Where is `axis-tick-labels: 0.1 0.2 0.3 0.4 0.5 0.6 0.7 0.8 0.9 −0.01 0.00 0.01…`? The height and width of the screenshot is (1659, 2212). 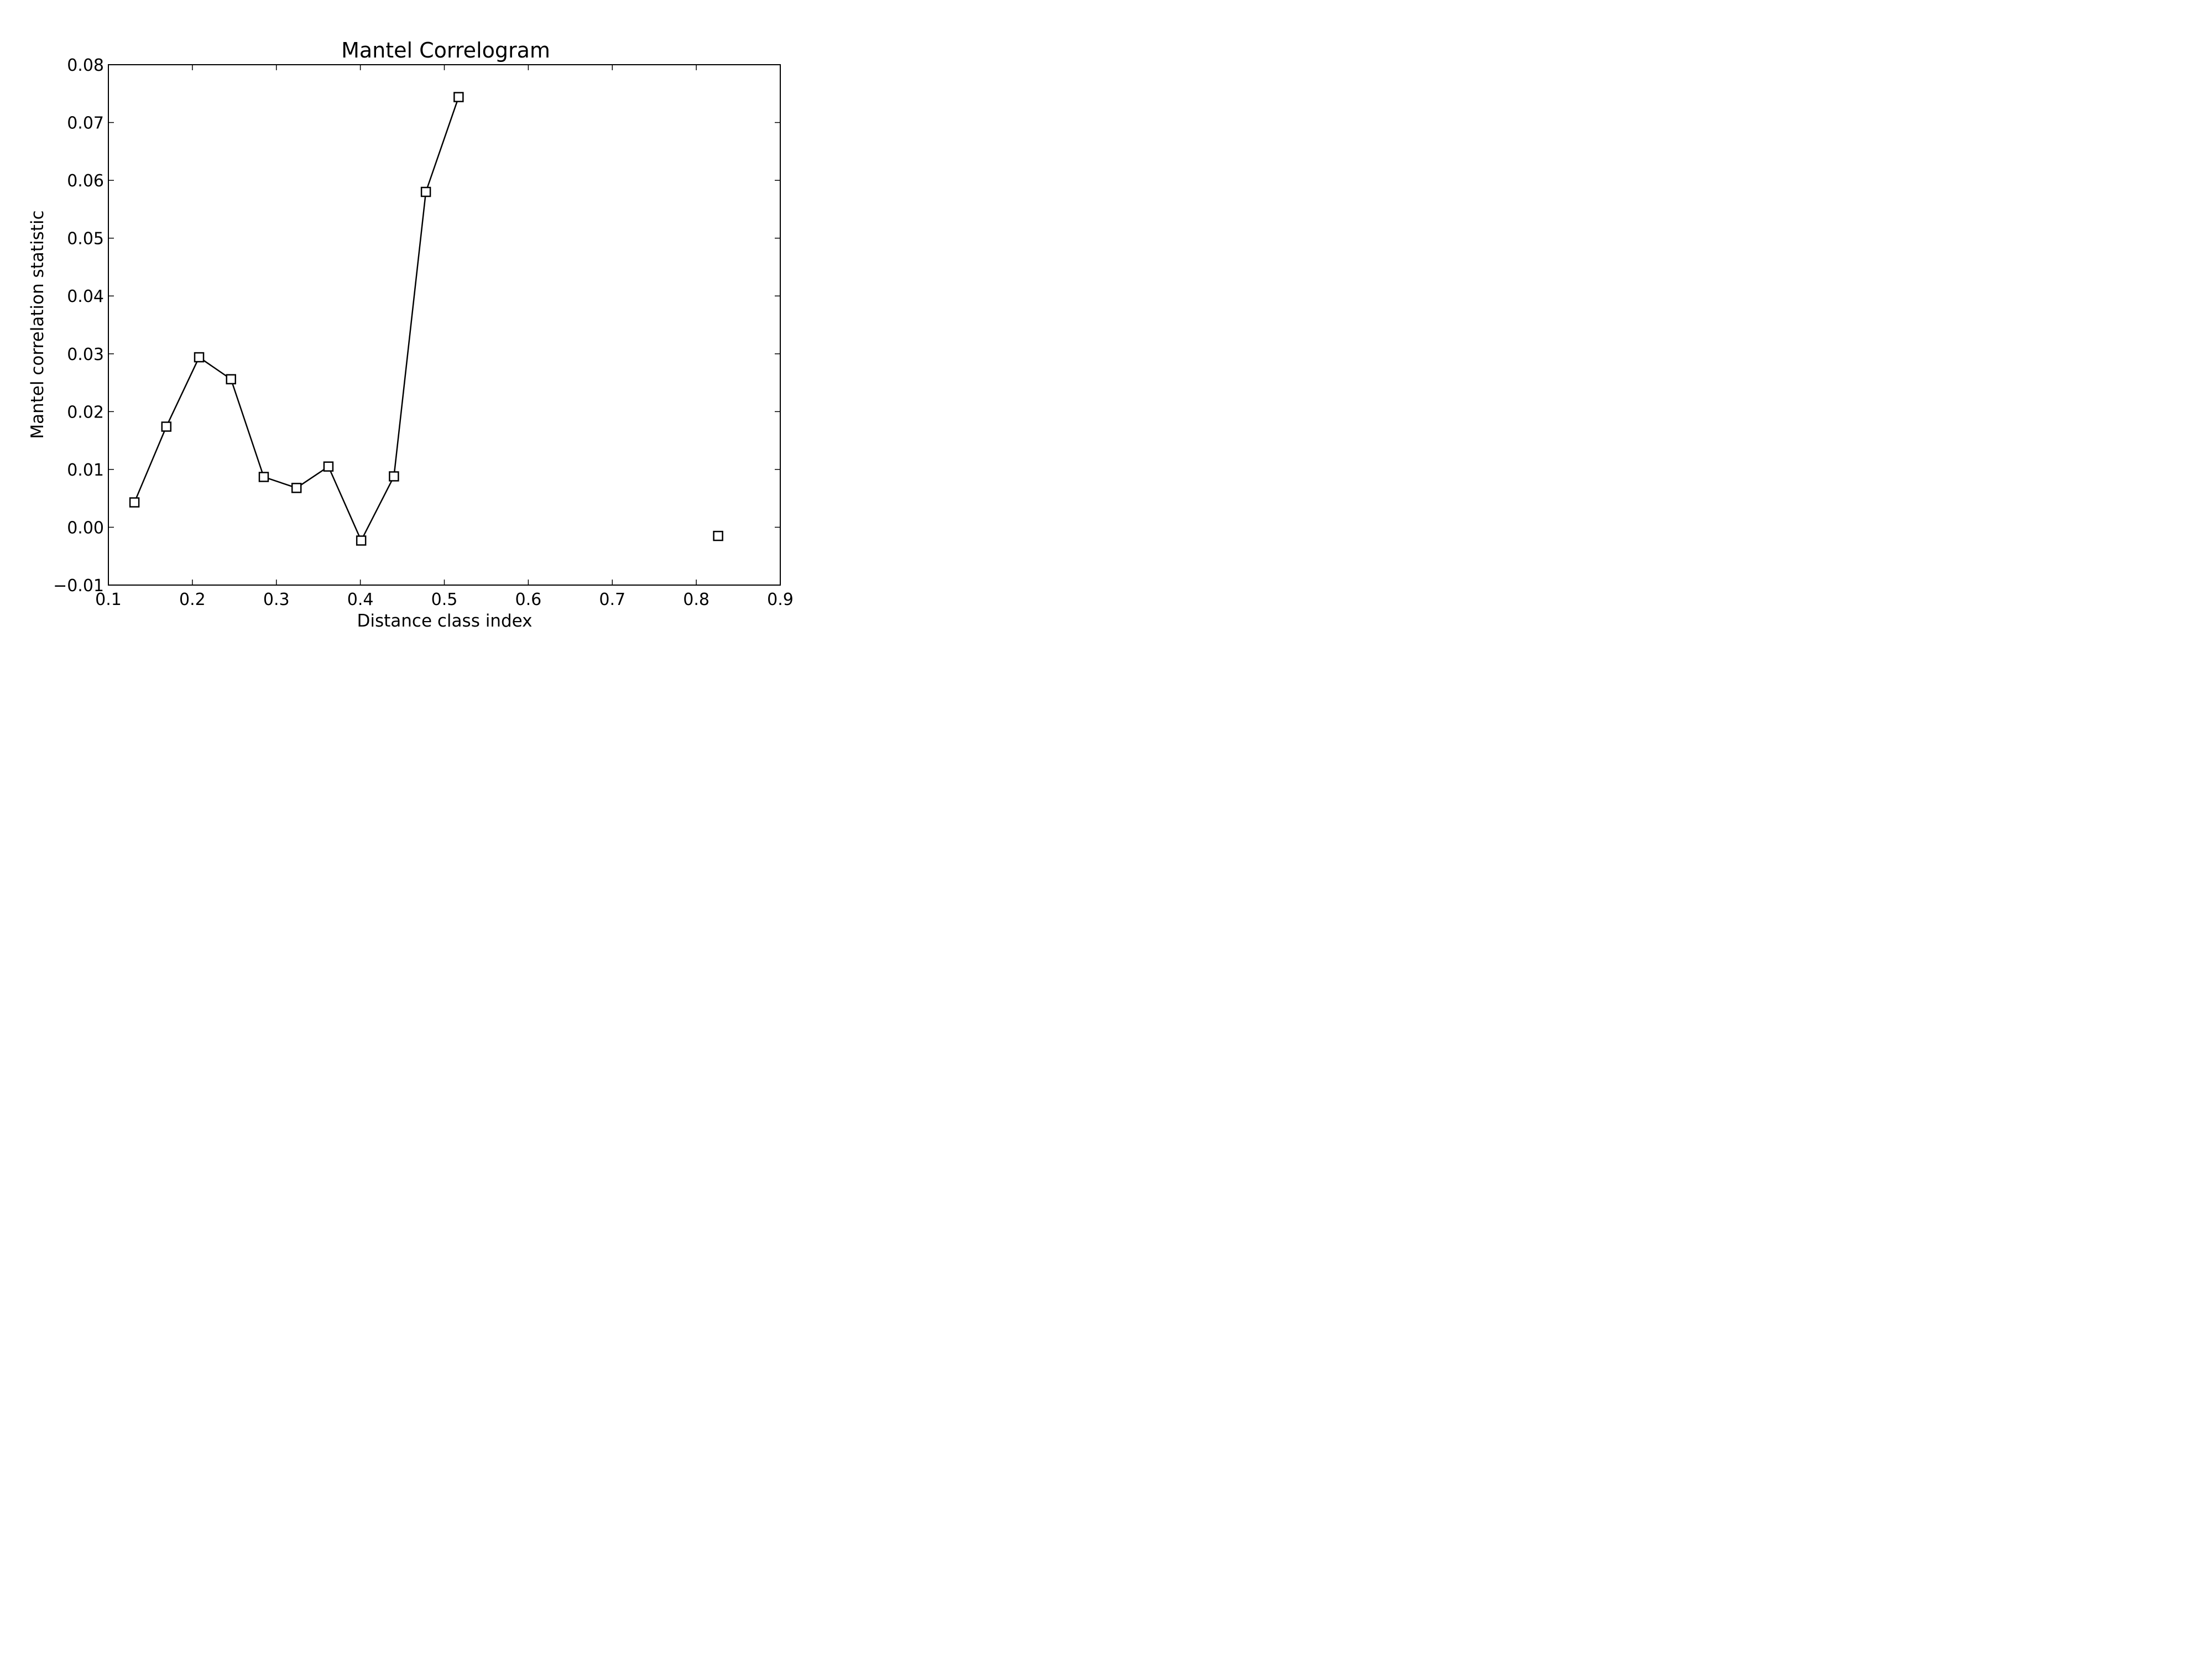
axis-tick-labels: 0.1 0.2 0.3 0.4 0.5 0.6 0.7 0.8 0.9 −0.01 0.00 0.01… is located at coordinates (423, 332).